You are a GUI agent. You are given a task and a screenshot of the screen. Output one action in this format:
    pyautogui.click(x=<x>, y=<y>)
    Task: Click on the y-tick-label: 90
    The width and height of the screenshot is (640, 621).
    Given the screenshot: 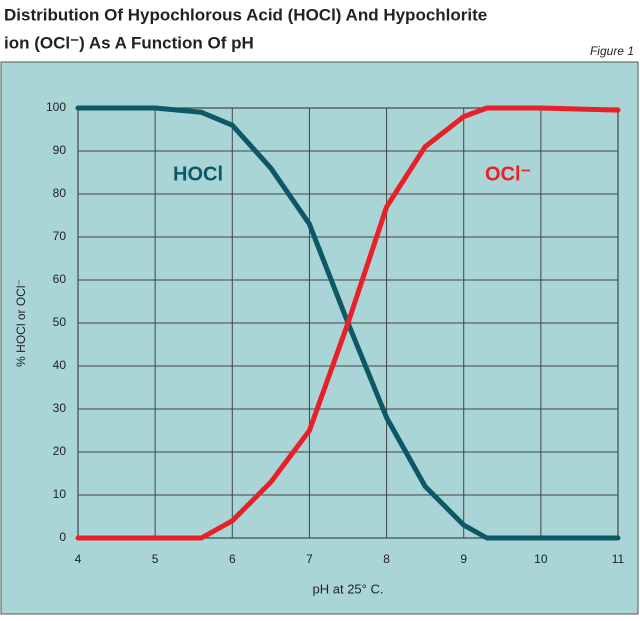 What is the action you would take?
    pyautogui.click(x=60, y=150)
    